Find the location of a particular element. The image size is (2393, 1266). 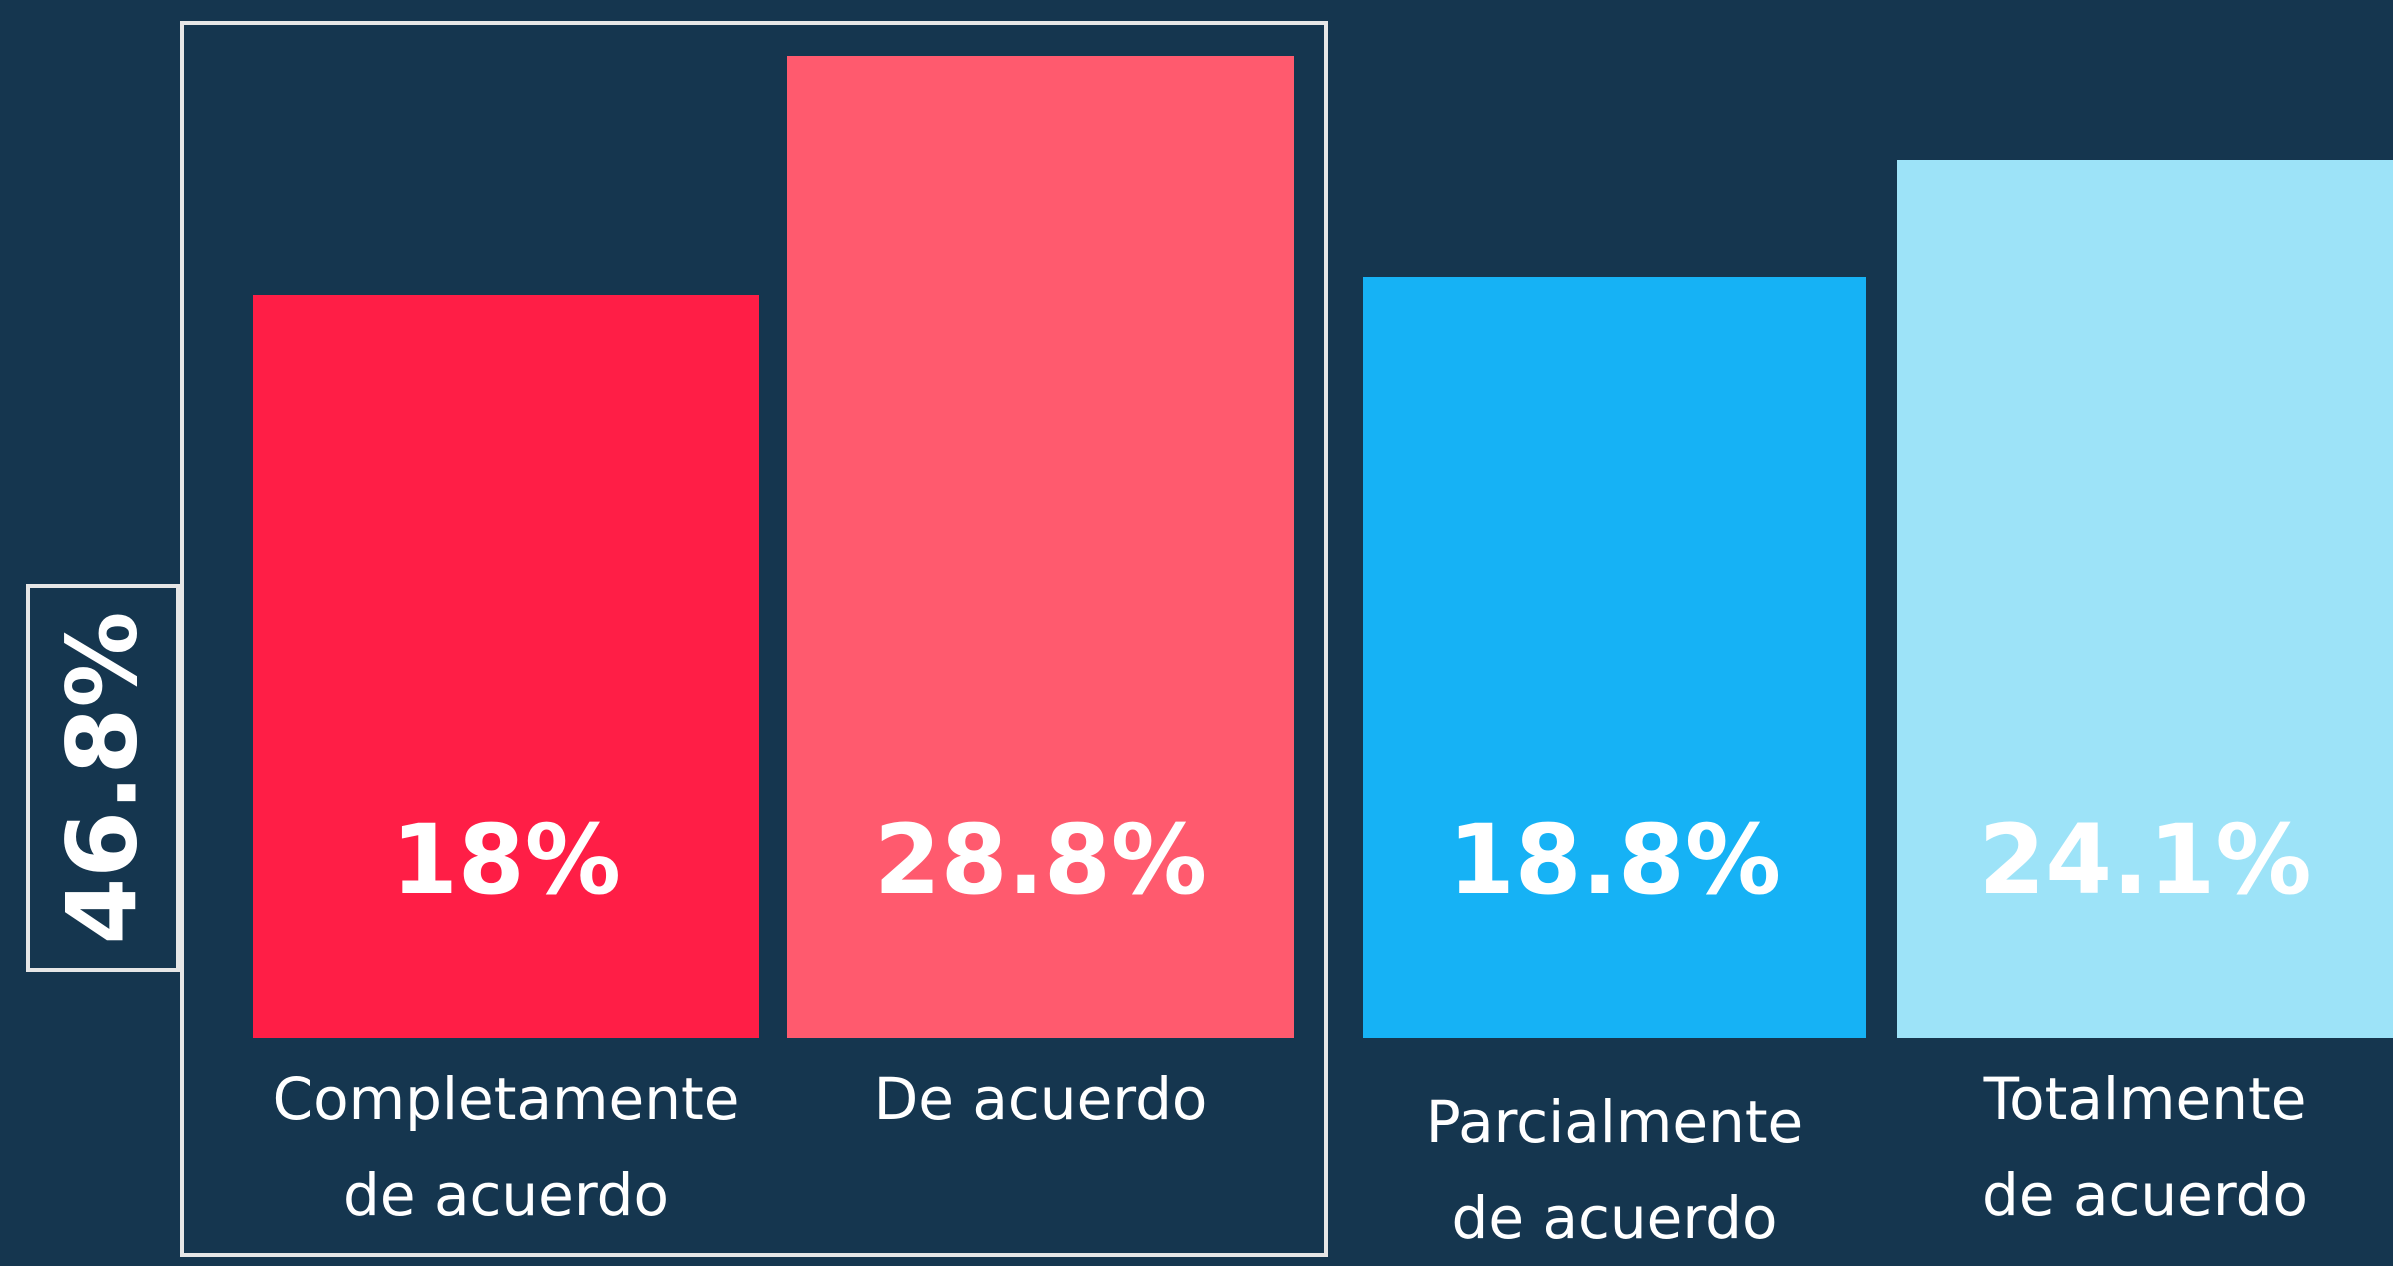

category-label: Completamente de acuerdo is located at coordinates (506, 1147).